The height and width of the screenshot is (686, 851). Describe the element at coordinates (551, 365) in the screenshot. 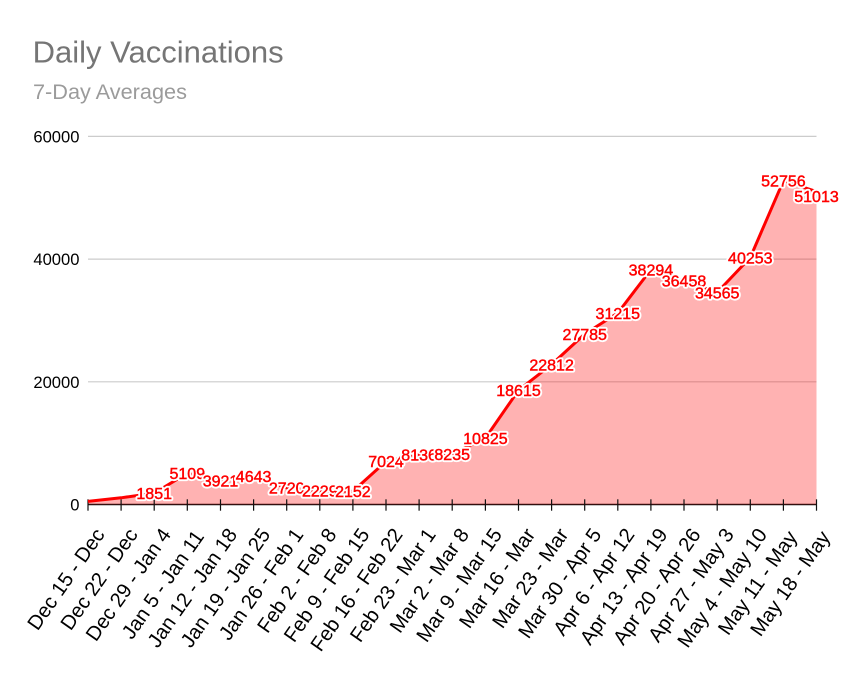

I see `svg-text: 22812` at that location.